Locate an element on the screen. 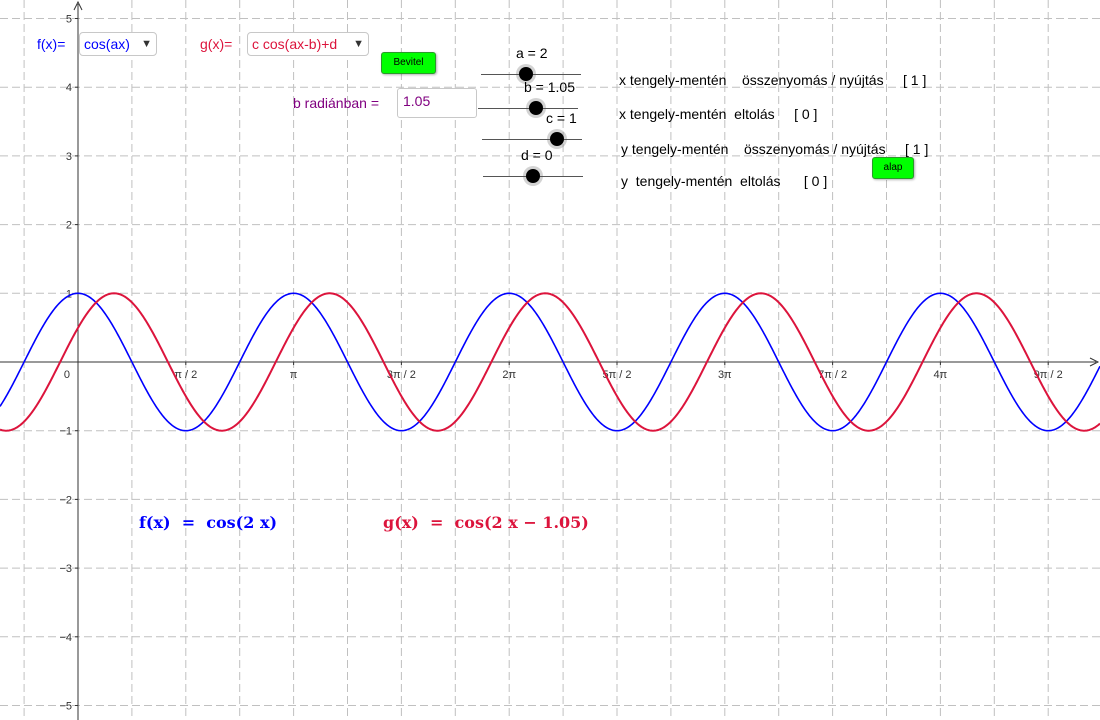  f-function-dropdown: cos(ax) ▼ is located at coordinates (118, 44).